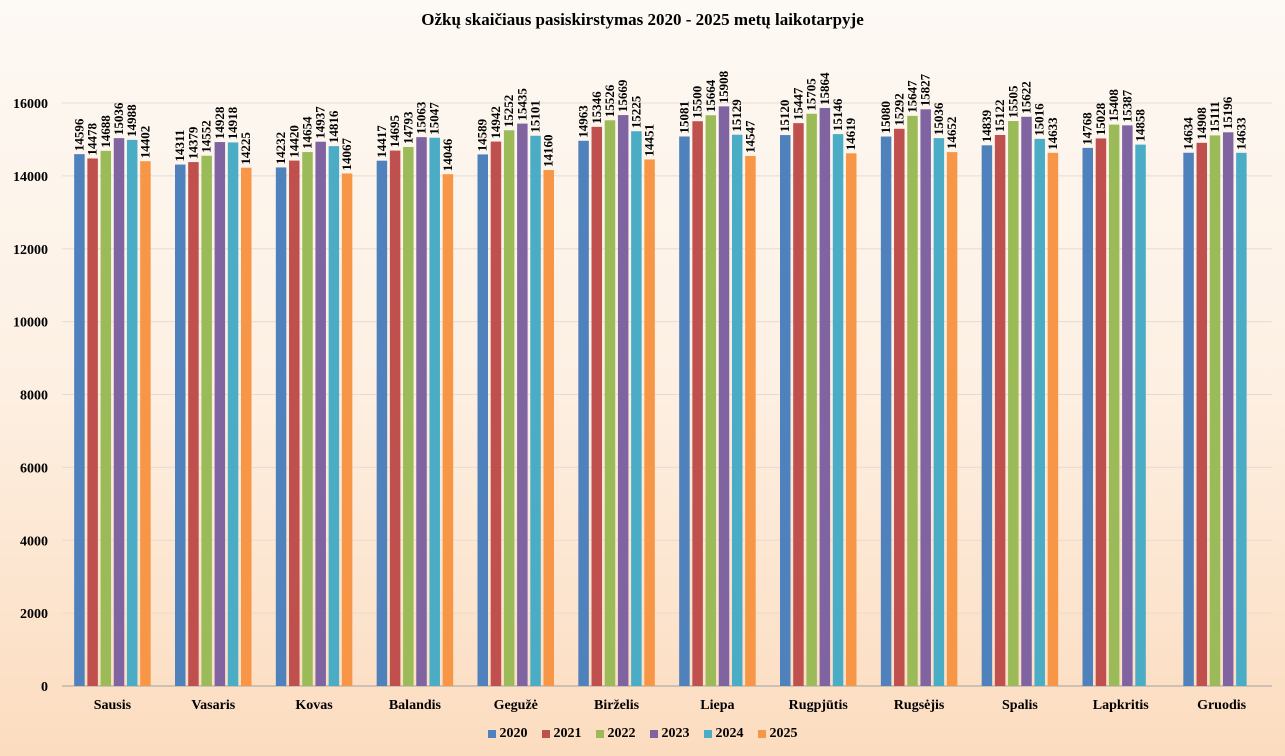 This screenshot has width=1285, height=756. What do you see at coordinates (824, 88) in the screenshot?
I see `data-label: 15864` at bounding box center [824, 88].